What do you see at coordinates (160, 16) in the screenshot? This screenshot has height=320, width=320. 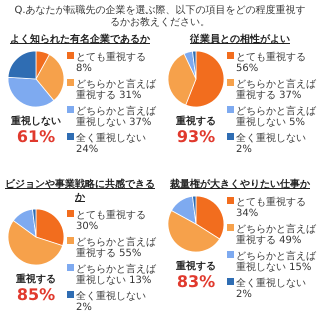 I see `text: Q.あなたが転職先の企業を選ぶ際、以下の項目をどの程度重視するかお教えください。` at bounding box center [160, 16].